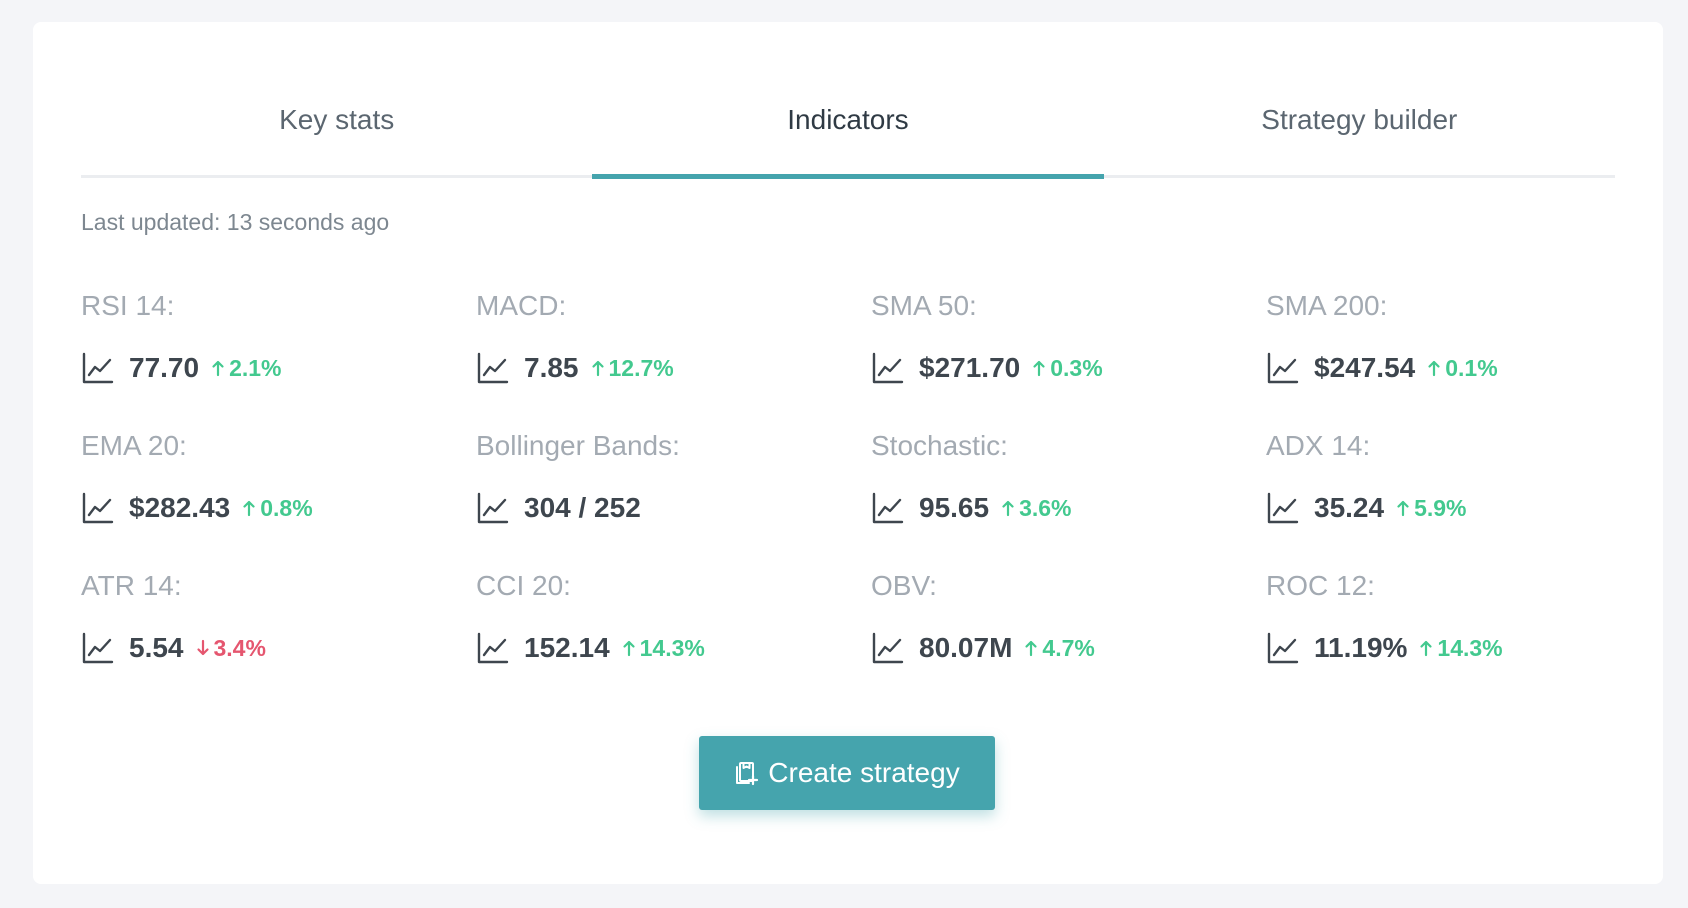 The height and width of the screenshot is (908, 1688). I want to click on indicator-cell: MACD: 7.85 12.7%, so click(673, 360).